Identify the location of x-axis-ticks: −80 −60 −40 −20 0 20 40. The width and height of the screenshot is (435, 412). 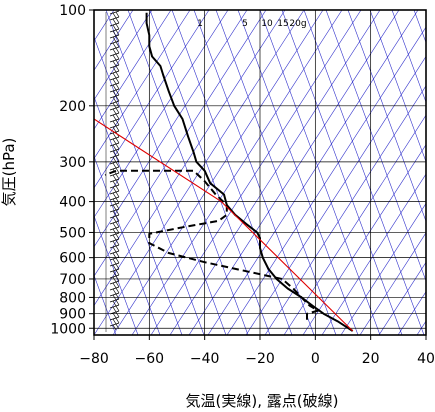
(257, 351).